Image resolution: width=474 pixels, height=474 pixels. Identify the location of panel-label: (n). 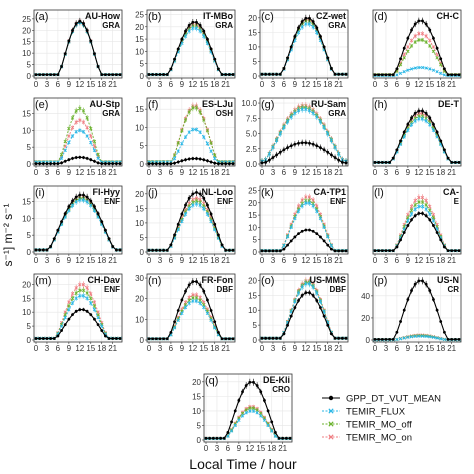
(154, 281).